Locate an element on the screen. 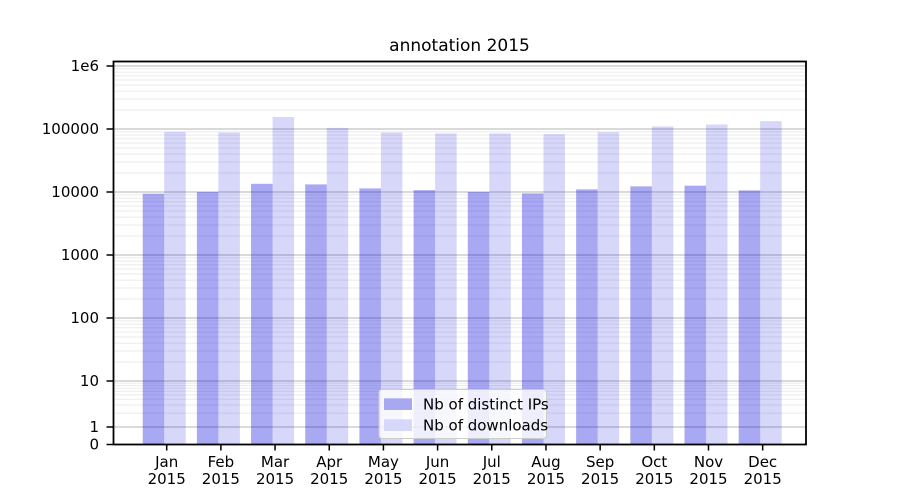  x-tick-label: Aug 2015 is located at coordinates (546, 470).